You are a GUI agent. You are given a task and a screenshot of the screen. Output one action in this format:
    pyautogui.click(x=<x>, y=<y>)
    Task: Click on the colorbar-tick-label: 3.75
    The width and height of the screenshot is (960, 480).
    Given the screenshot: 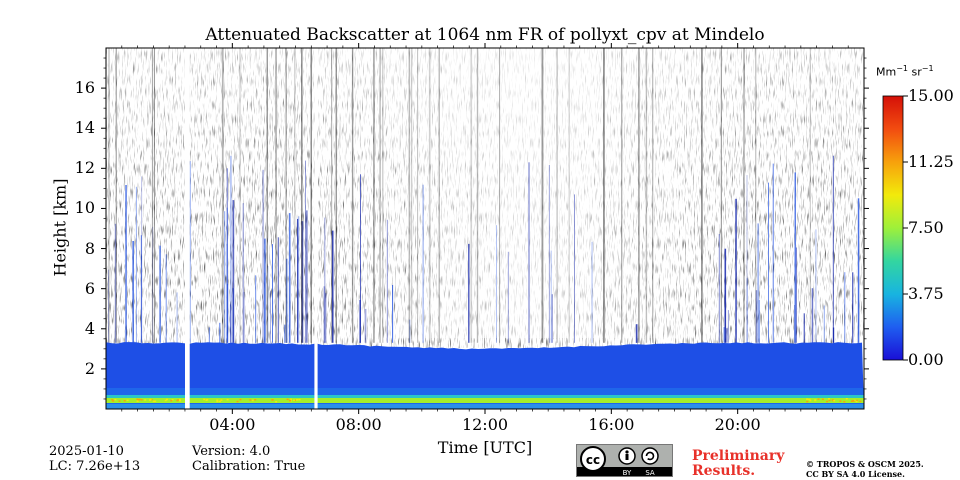 What is the action you would take?
    pyautogui.click(x=926, y=293)
    